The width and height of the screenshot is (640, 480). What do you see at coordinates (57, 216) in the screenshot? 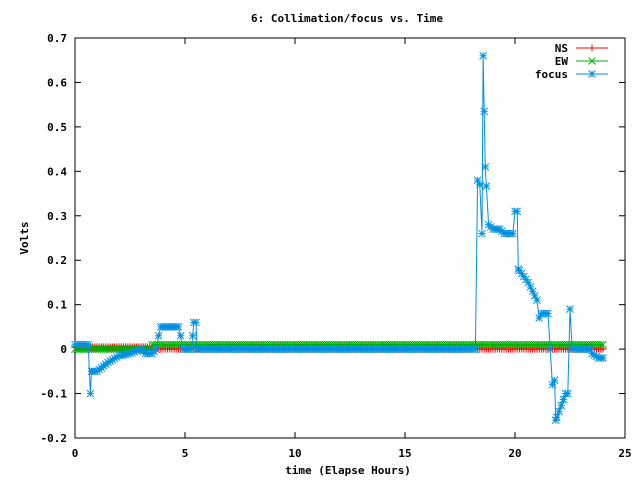
I see `y-tick-label: 0.3` at bounding box center [57, 216].